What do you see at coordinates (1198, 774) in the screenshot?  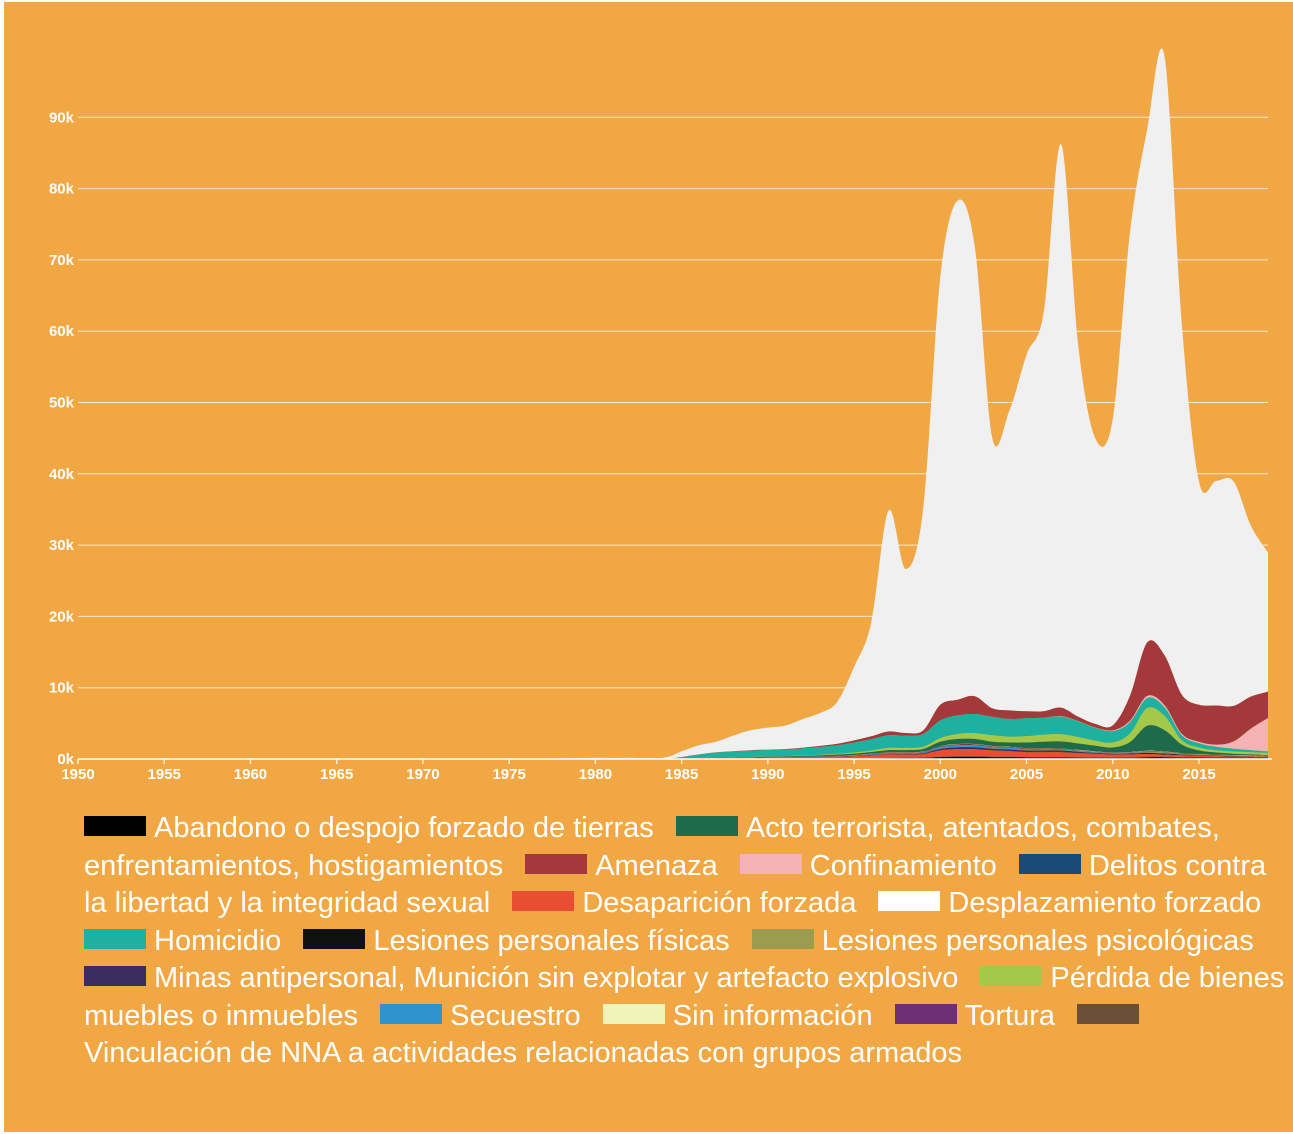 I see `x-tick-label: 2015` at bounding box center [1198, 774].